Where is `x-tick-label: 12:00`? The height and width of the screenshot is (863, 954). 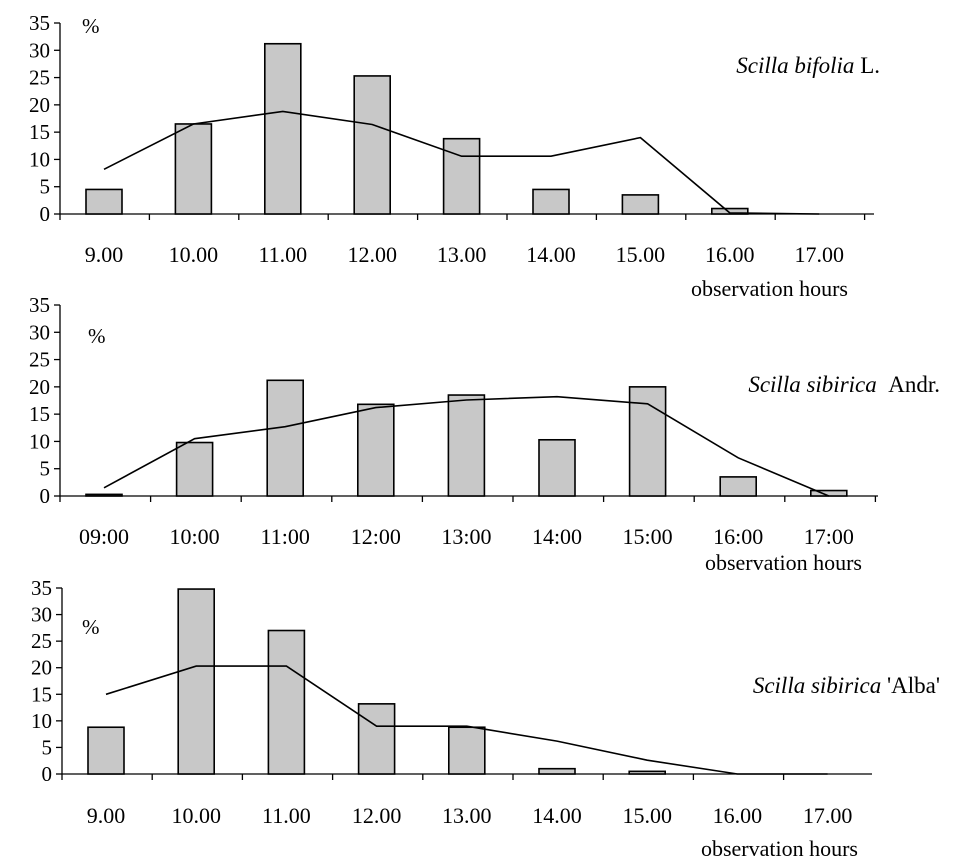
x-tick-label: 12:00 is located at coordinates (376, 536).